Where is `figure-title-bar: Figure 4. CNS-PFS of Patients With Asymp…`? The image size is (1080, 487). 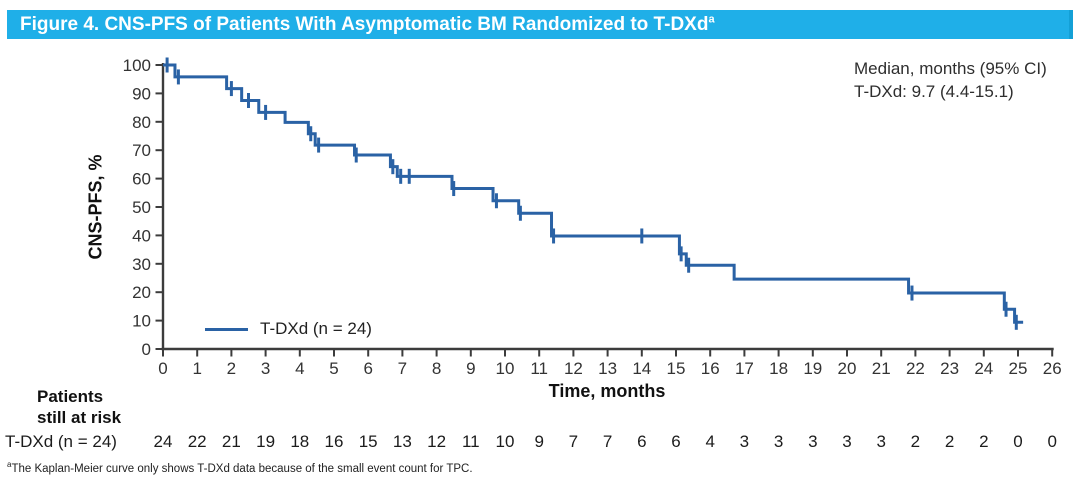 figure-title-bar: Figure 4. CNS-PFS of Patients With Asymp… is located at coordinates (540, 24).